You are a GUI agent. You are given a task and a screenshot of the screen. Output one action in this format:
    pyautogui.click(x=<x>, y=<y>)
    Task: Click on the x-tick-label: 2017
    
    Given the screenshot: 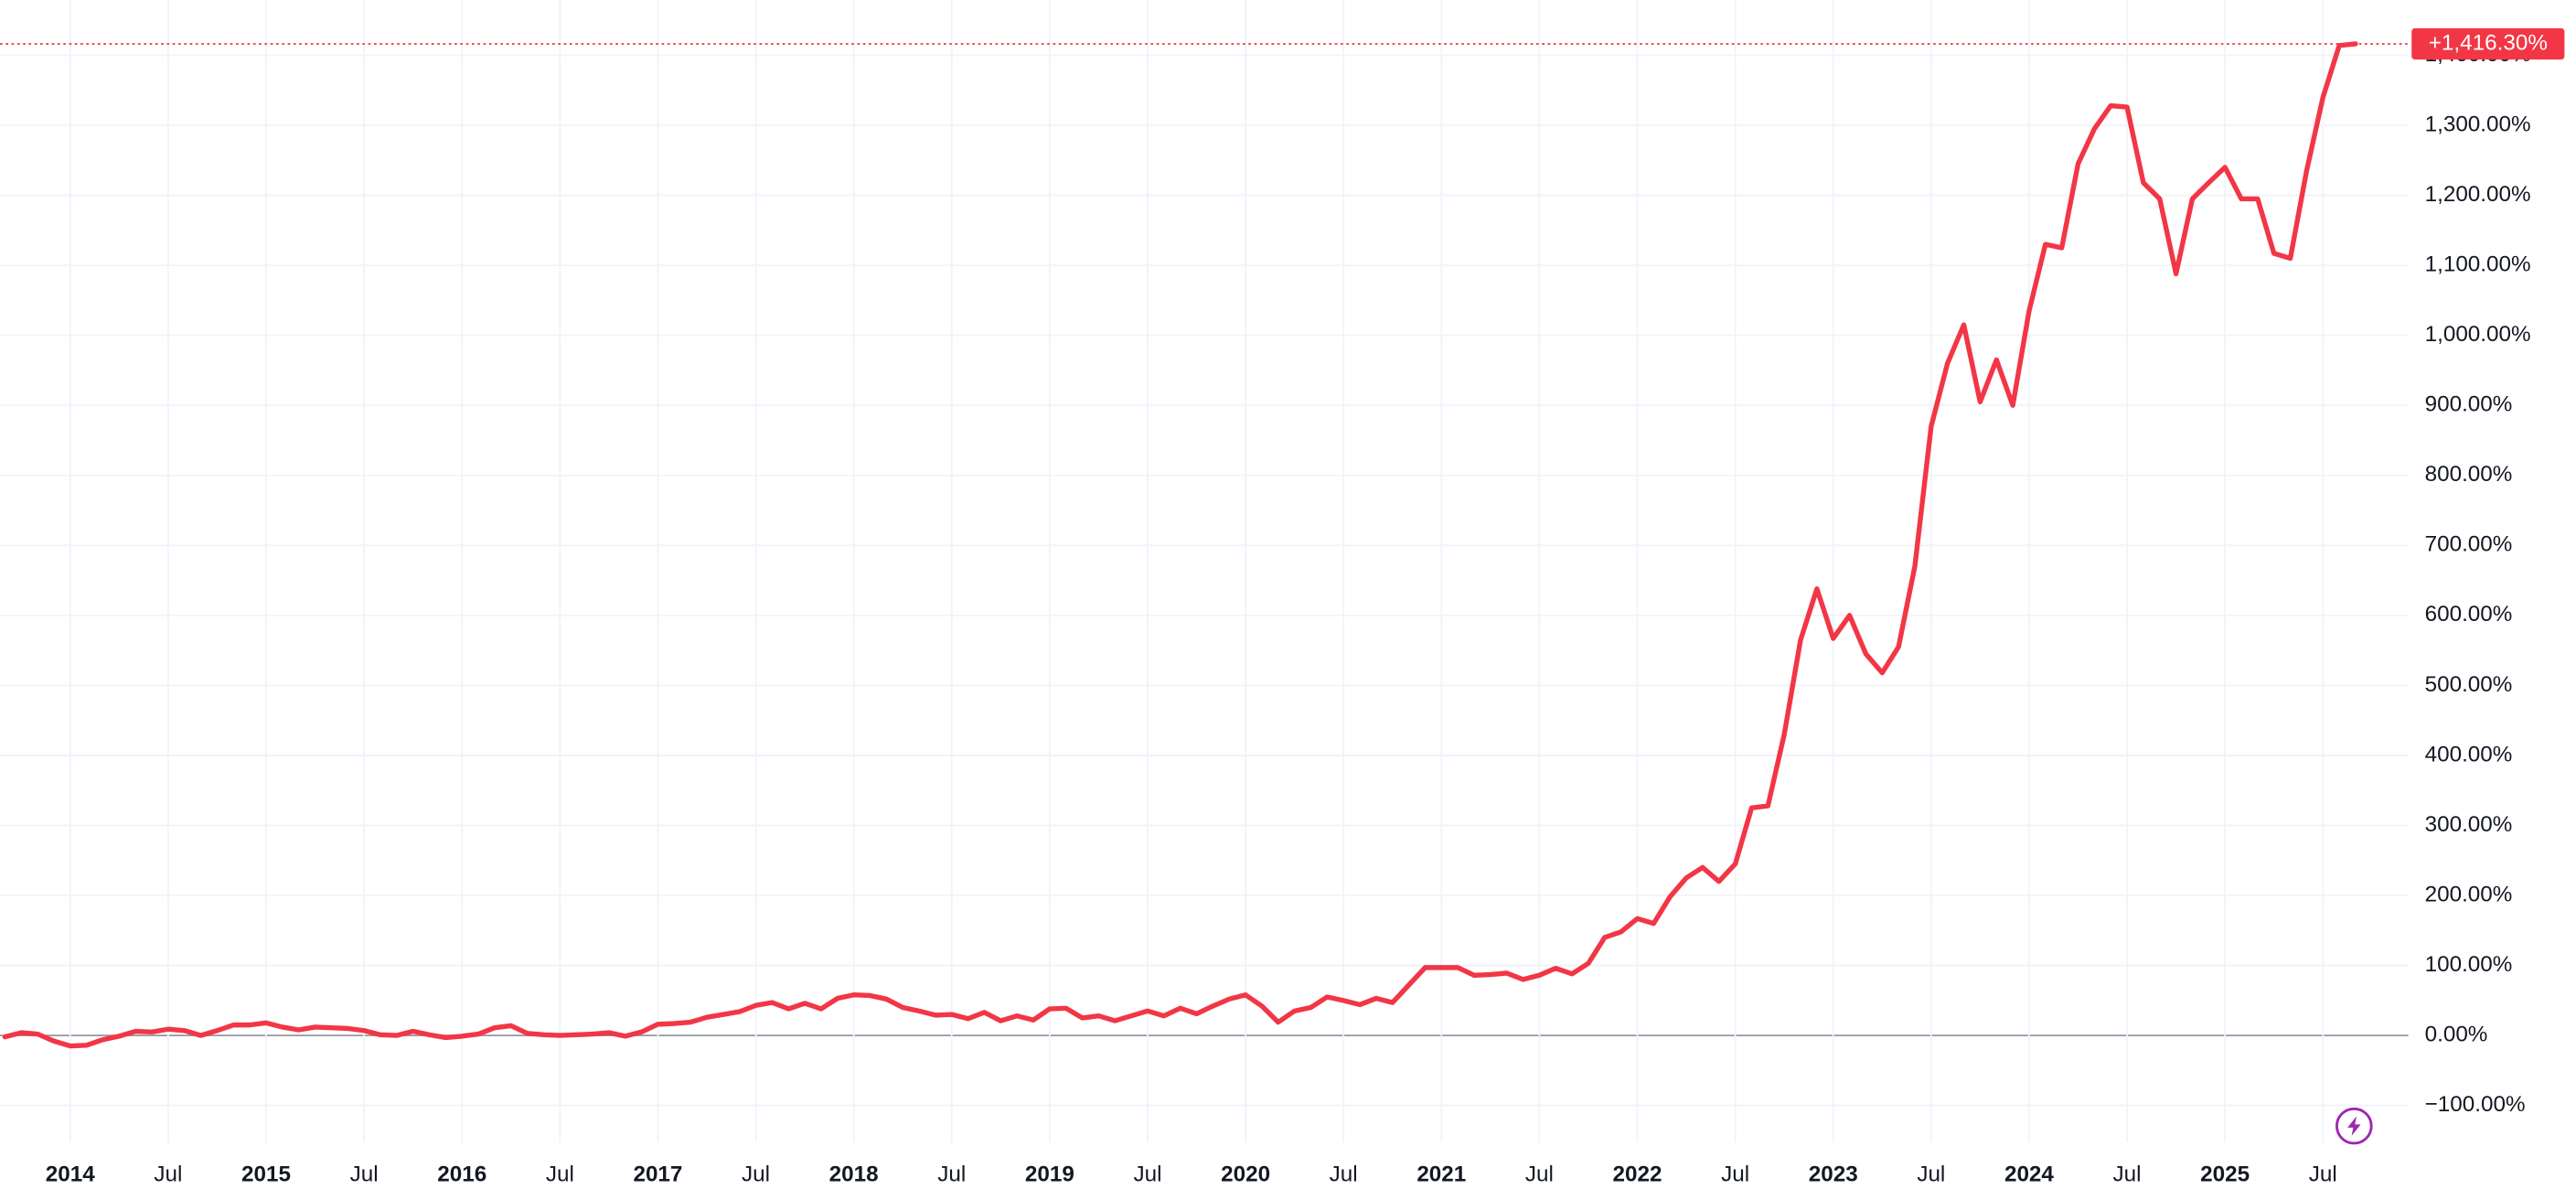 What is the action you would take?
    pyautogui.click(x=657, y=1174)
    